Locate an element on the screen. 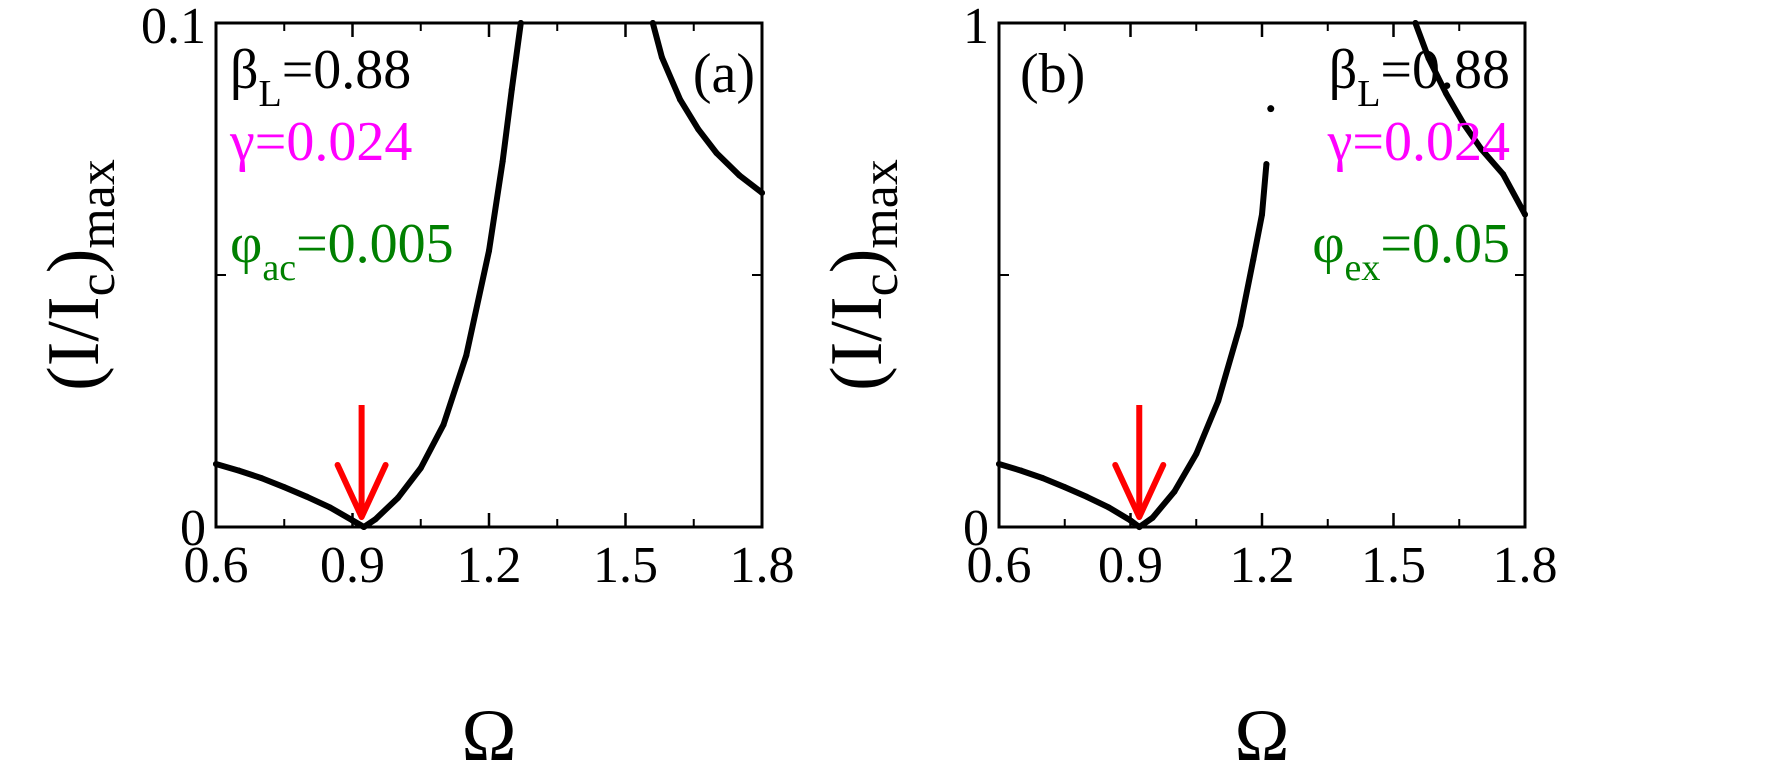  parameter-annotation: φac=0.005 is located at coordinates (342, 251).